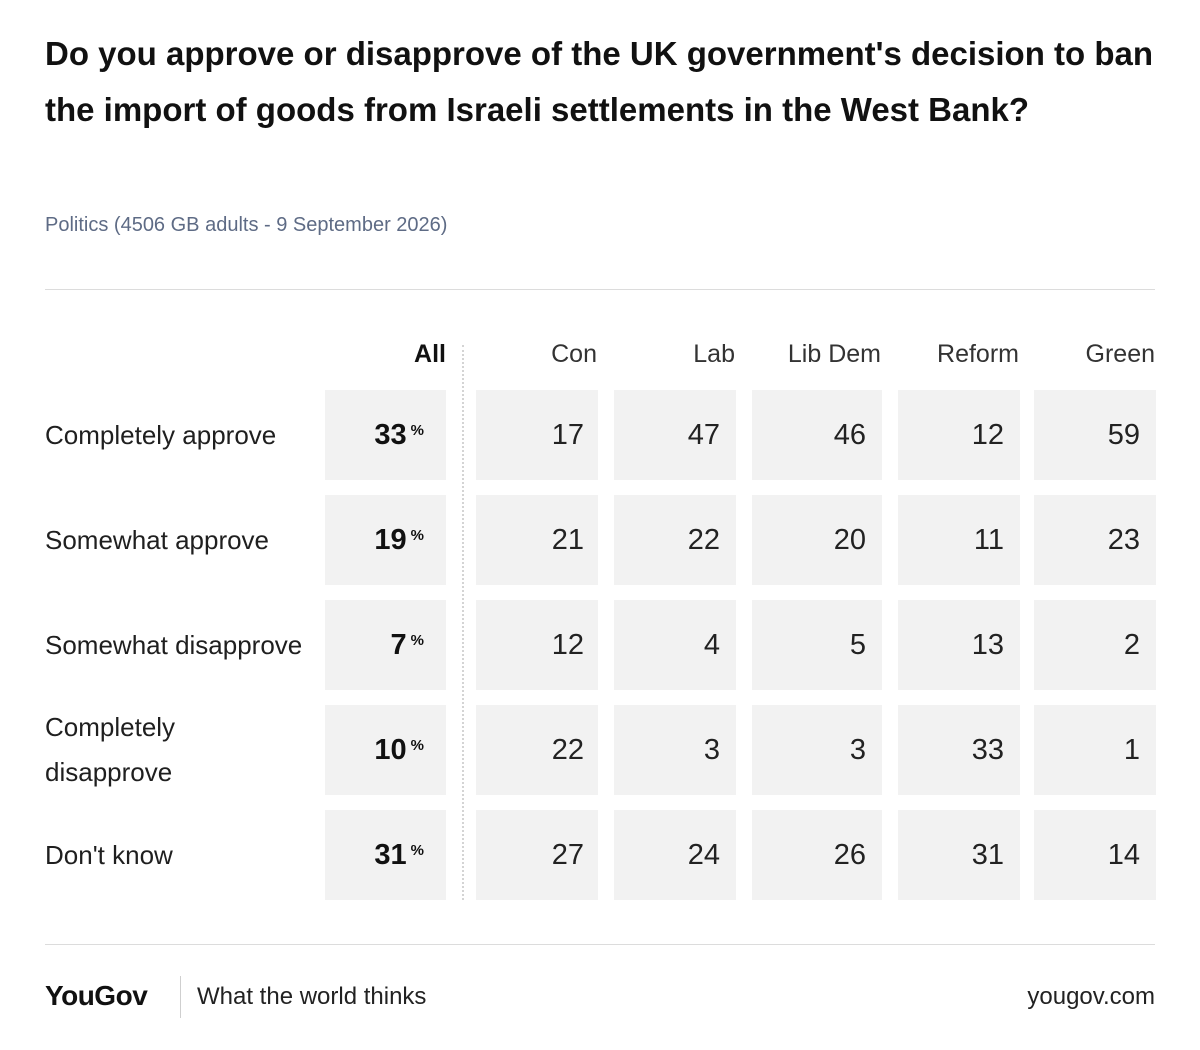  Describe the element at coordinates (390, 749) in the screenshot. I see `value-number: 10` at that location.